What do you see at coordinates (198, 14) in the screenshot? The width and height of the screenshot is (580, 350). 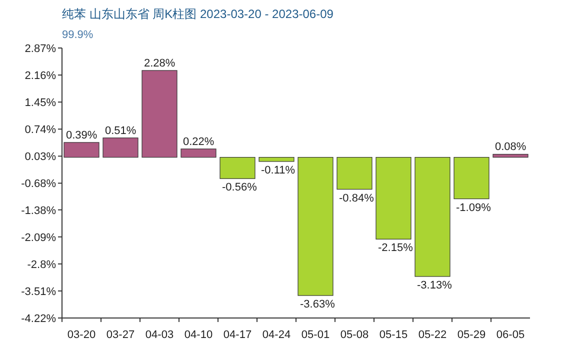 I see `chart-title: 纯苯 山东山东省 周K柱图 2023-03-20 - 2023-06-09` at bounding box center [198, 14].